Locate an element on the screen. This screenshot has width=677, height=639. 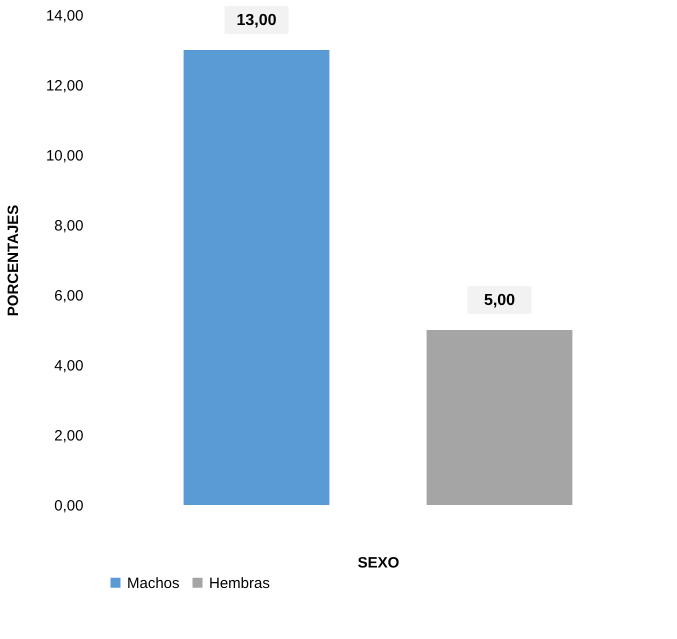
data-label: 13,00 is located at coordinates (256, 20).